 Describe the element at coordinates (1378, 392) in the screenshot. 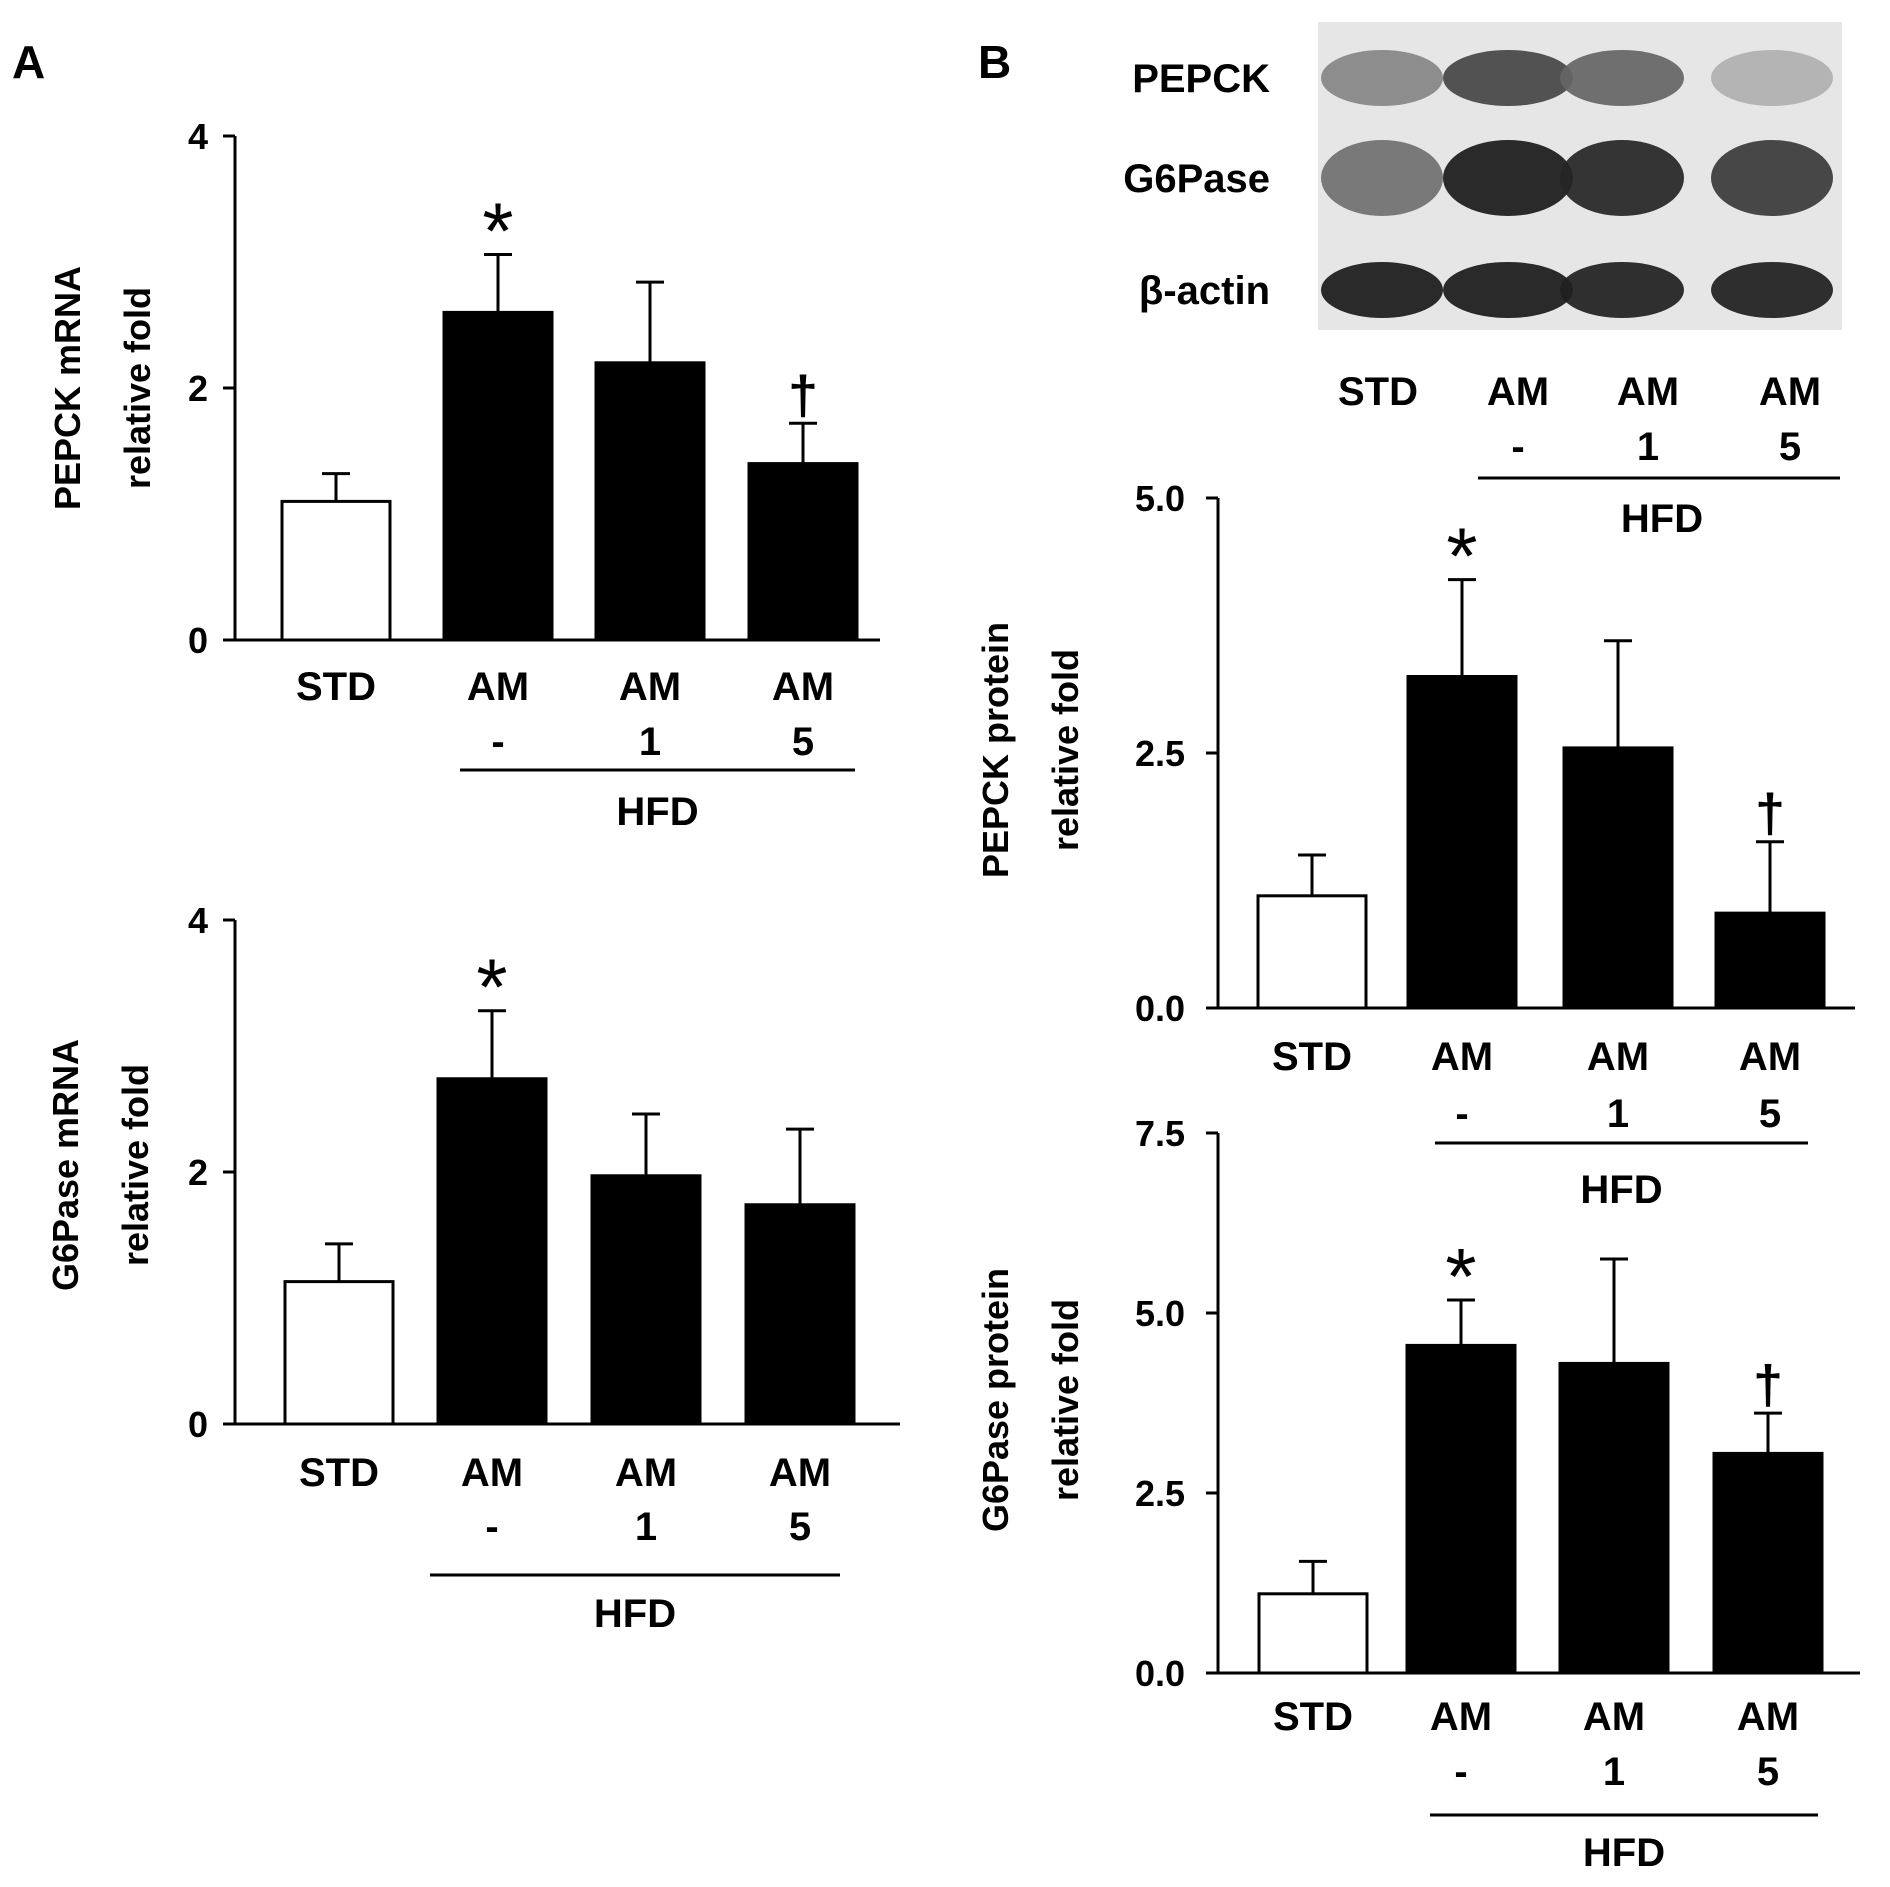

I see `blot-lane-label: STD` at that location.